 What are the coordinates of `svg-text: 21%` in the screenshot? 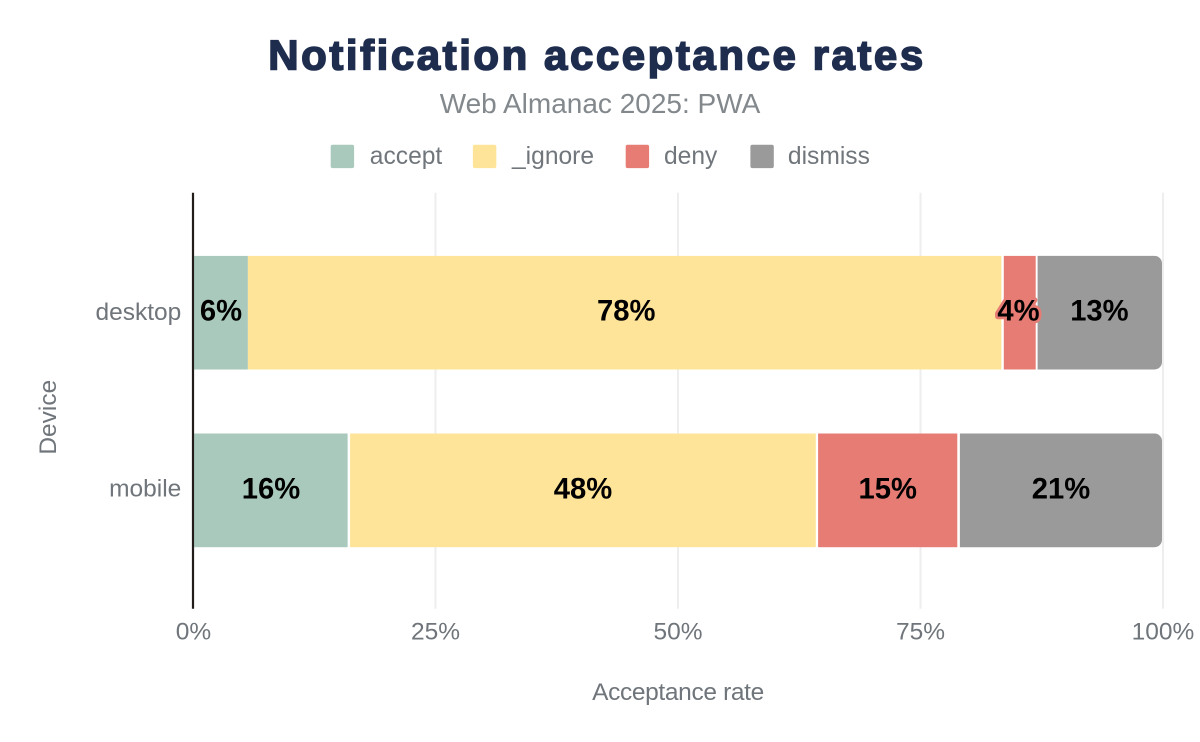 It's located at (1061, 490).